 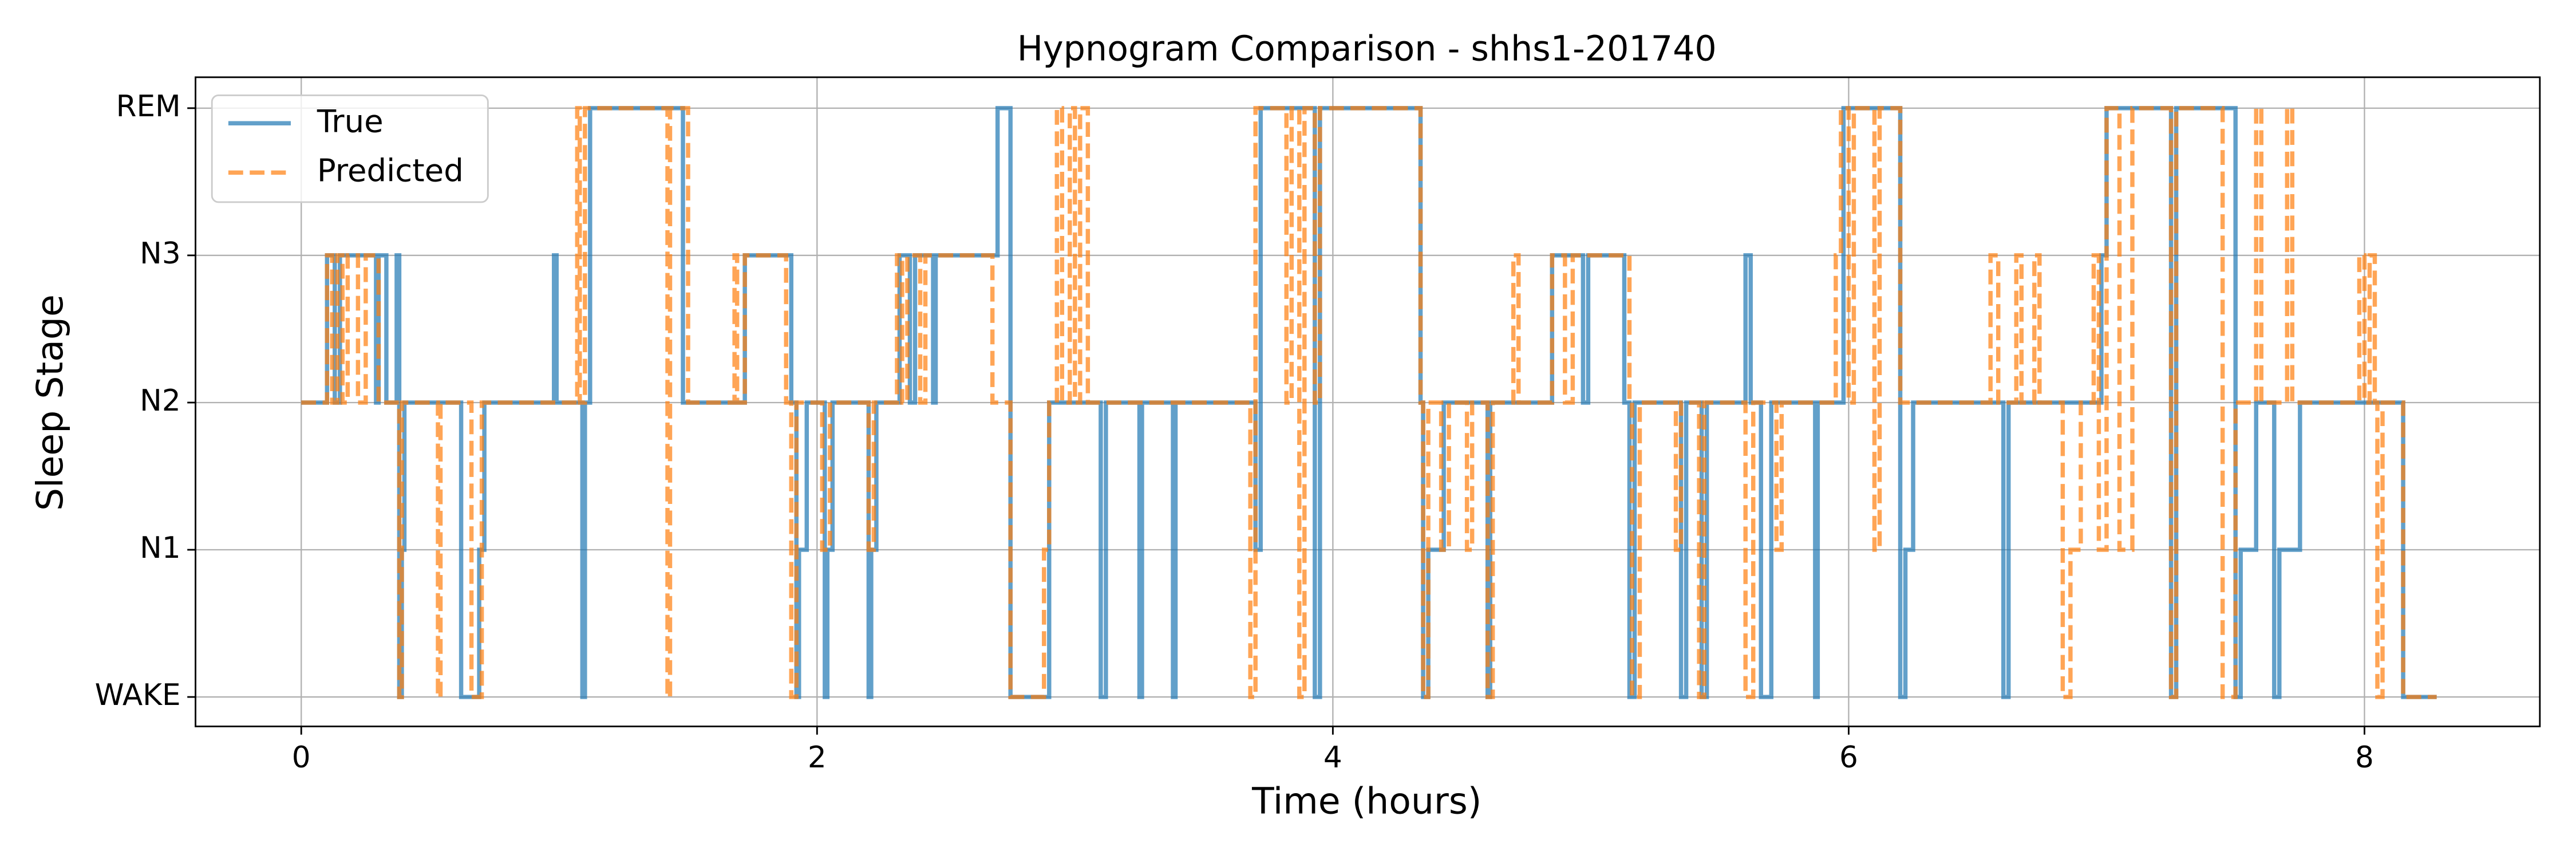 What do you see at coordinates (1367, 49) in the screenshot?
I see `chart-title: Hypnogram Comparison - shhs1-201740` at bounding box center [1367, 49].